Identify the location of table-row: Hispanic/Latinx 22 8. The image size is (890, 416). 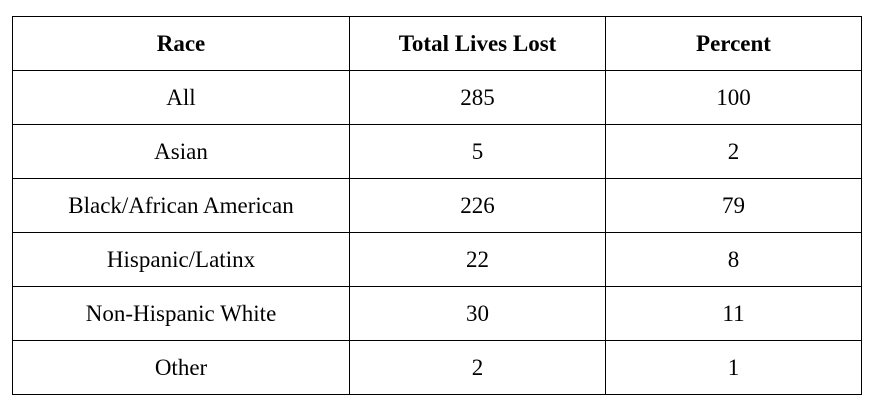
(437, 259).